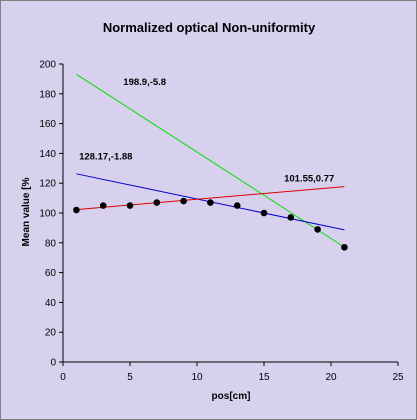 This screenshot has height=420, width=417. Describe the element at coordinates (51, 303) in the screenshot. I see `y-tick-label: 40` at that location.